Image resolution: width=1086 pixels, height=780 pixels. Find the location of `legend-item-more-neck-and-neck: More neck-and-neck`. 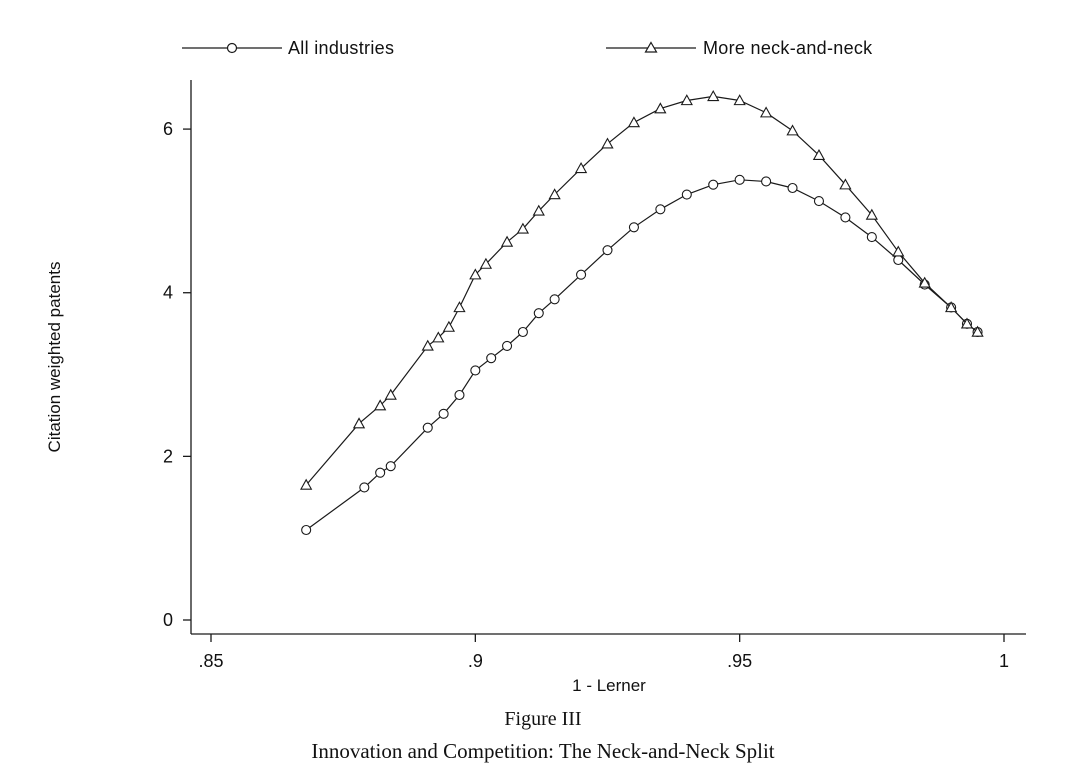

legend-item-more-neck-and-neck: More neck-and-neck is located at coordinates (739, 48).